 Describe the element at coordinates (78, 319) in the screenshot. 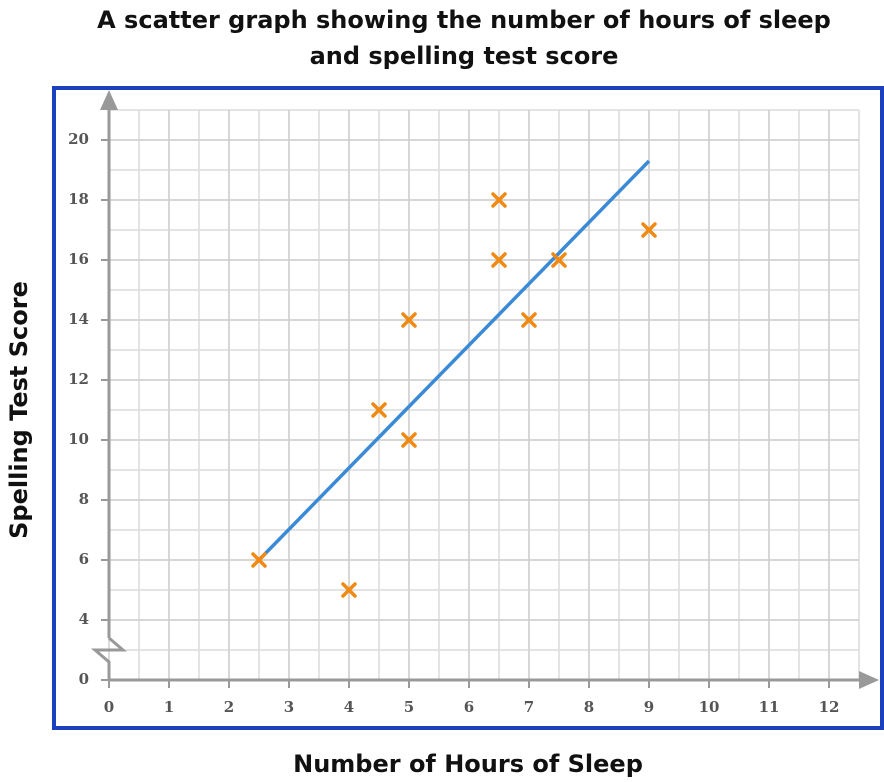

I see `y-tick-label: 14` at that location.